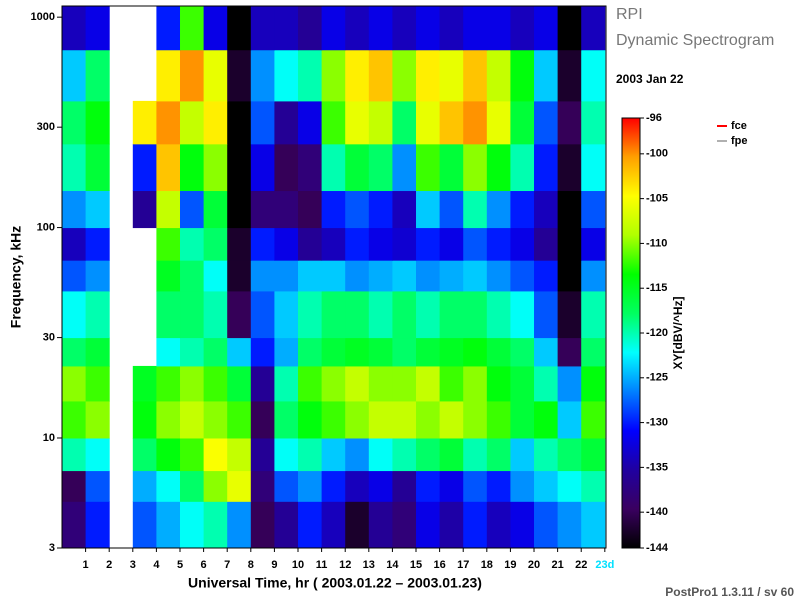 This screenshot has height=600, width=800. I want to click on x-tick-label: 1, so click(86, 565).